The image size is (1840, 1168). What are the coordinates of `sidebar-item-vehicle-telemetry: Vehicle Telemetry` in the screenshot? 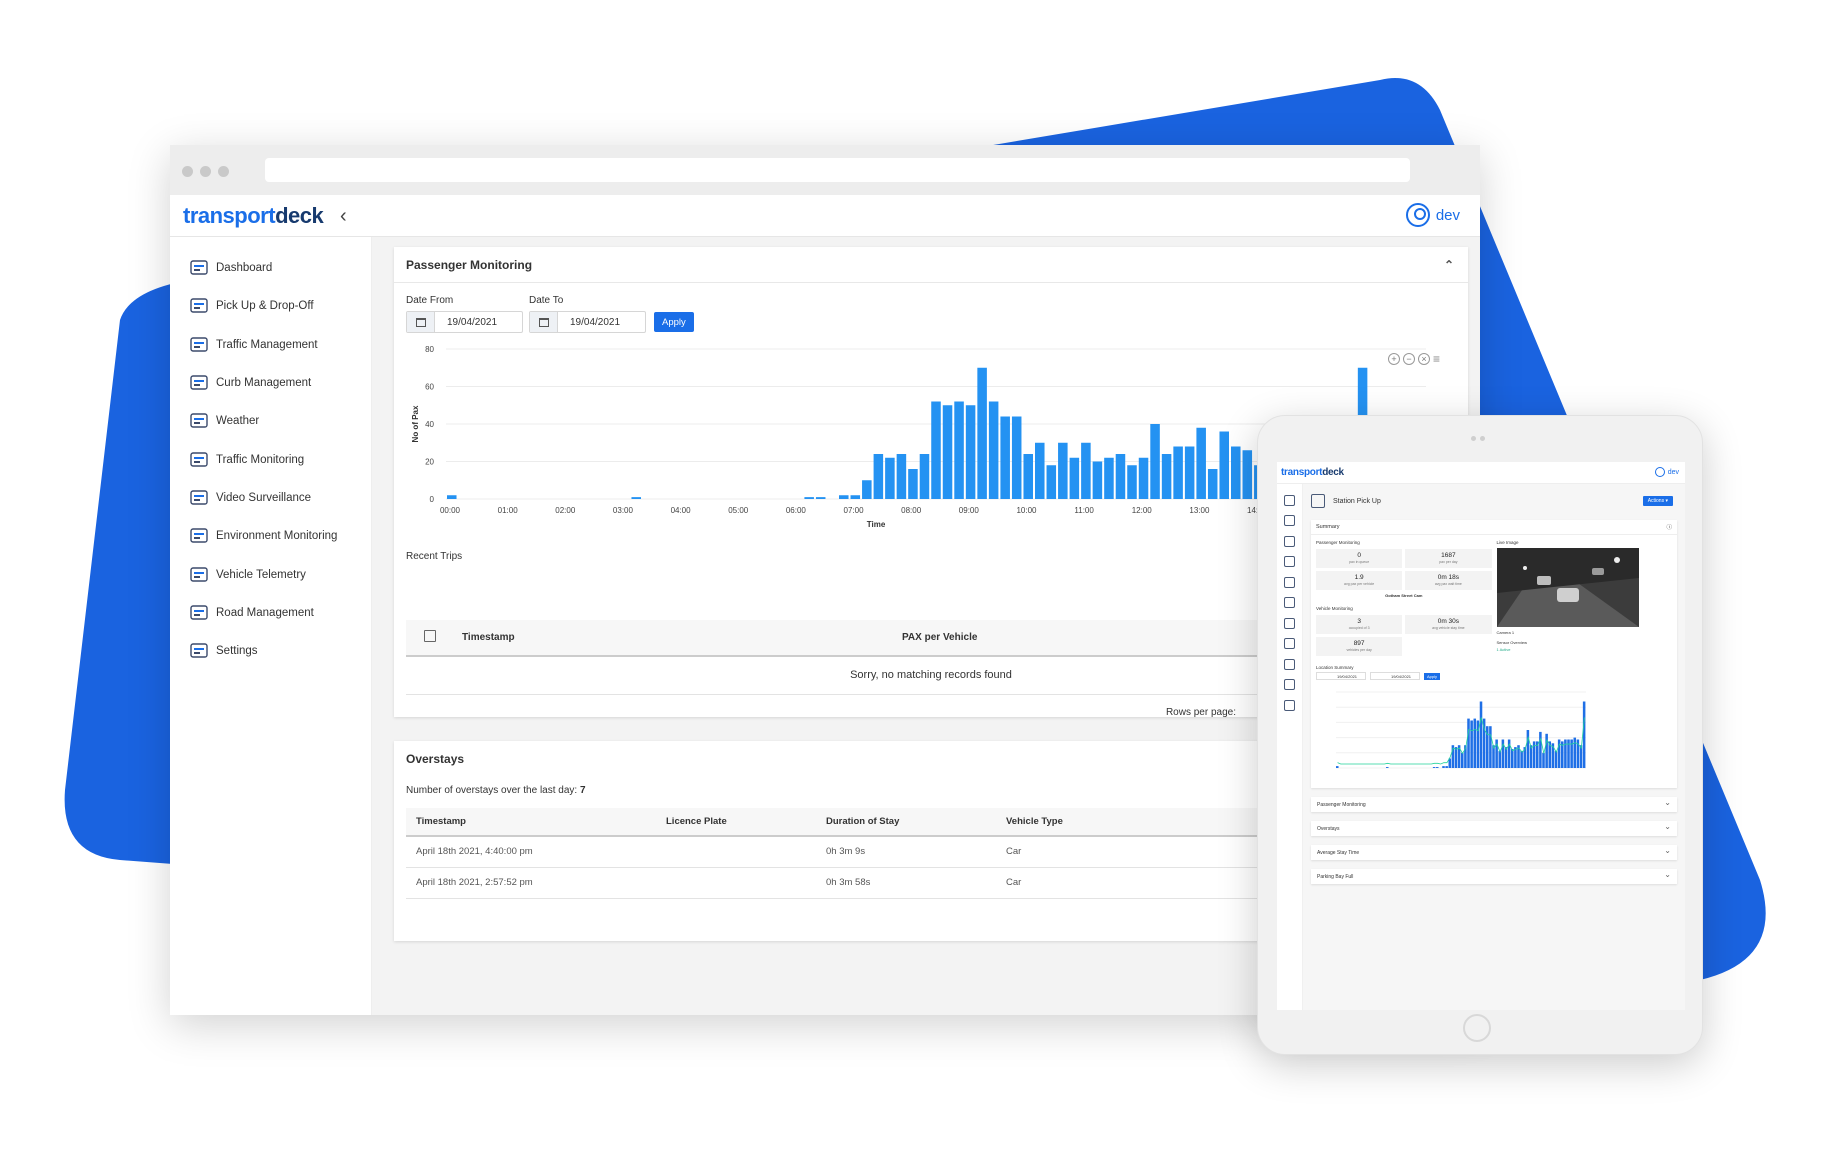 It's located at (270, 574).